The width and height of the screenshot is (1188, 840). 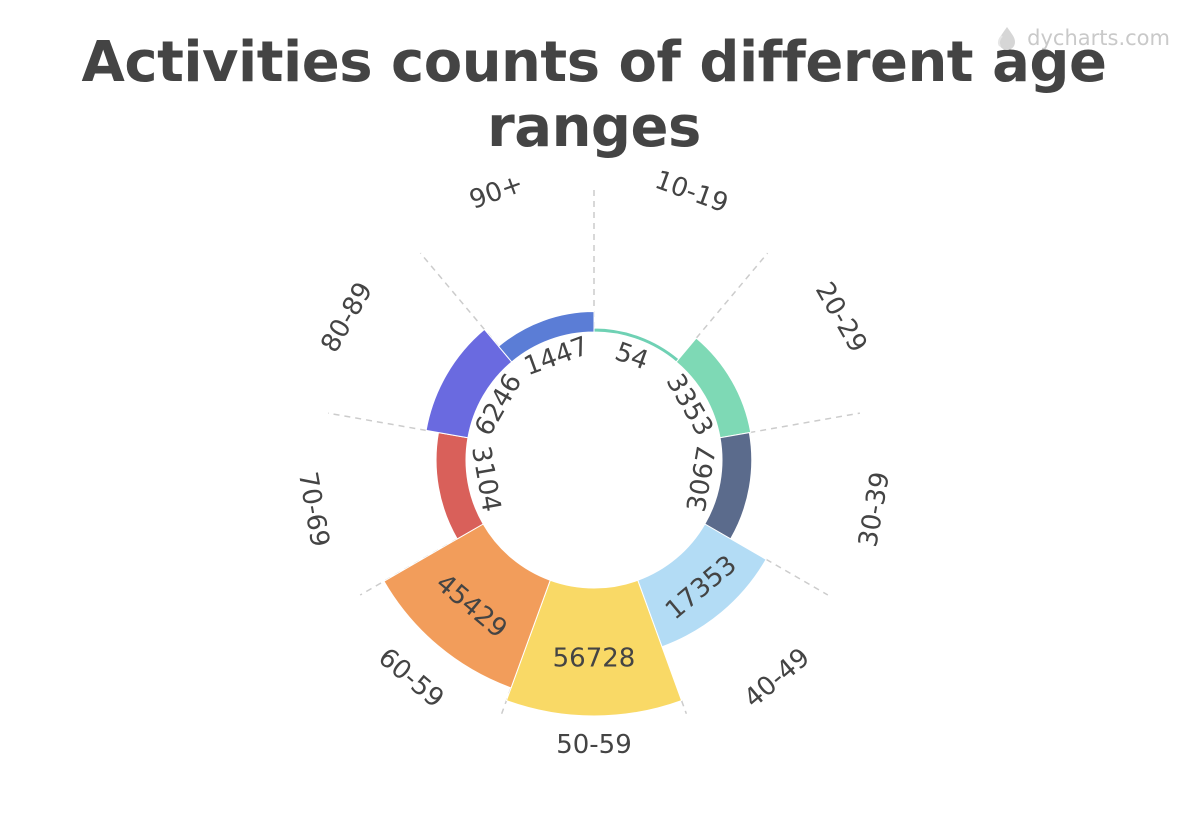 I want to click on category-label-40-49: 40-49, so click(x=777, y=679).